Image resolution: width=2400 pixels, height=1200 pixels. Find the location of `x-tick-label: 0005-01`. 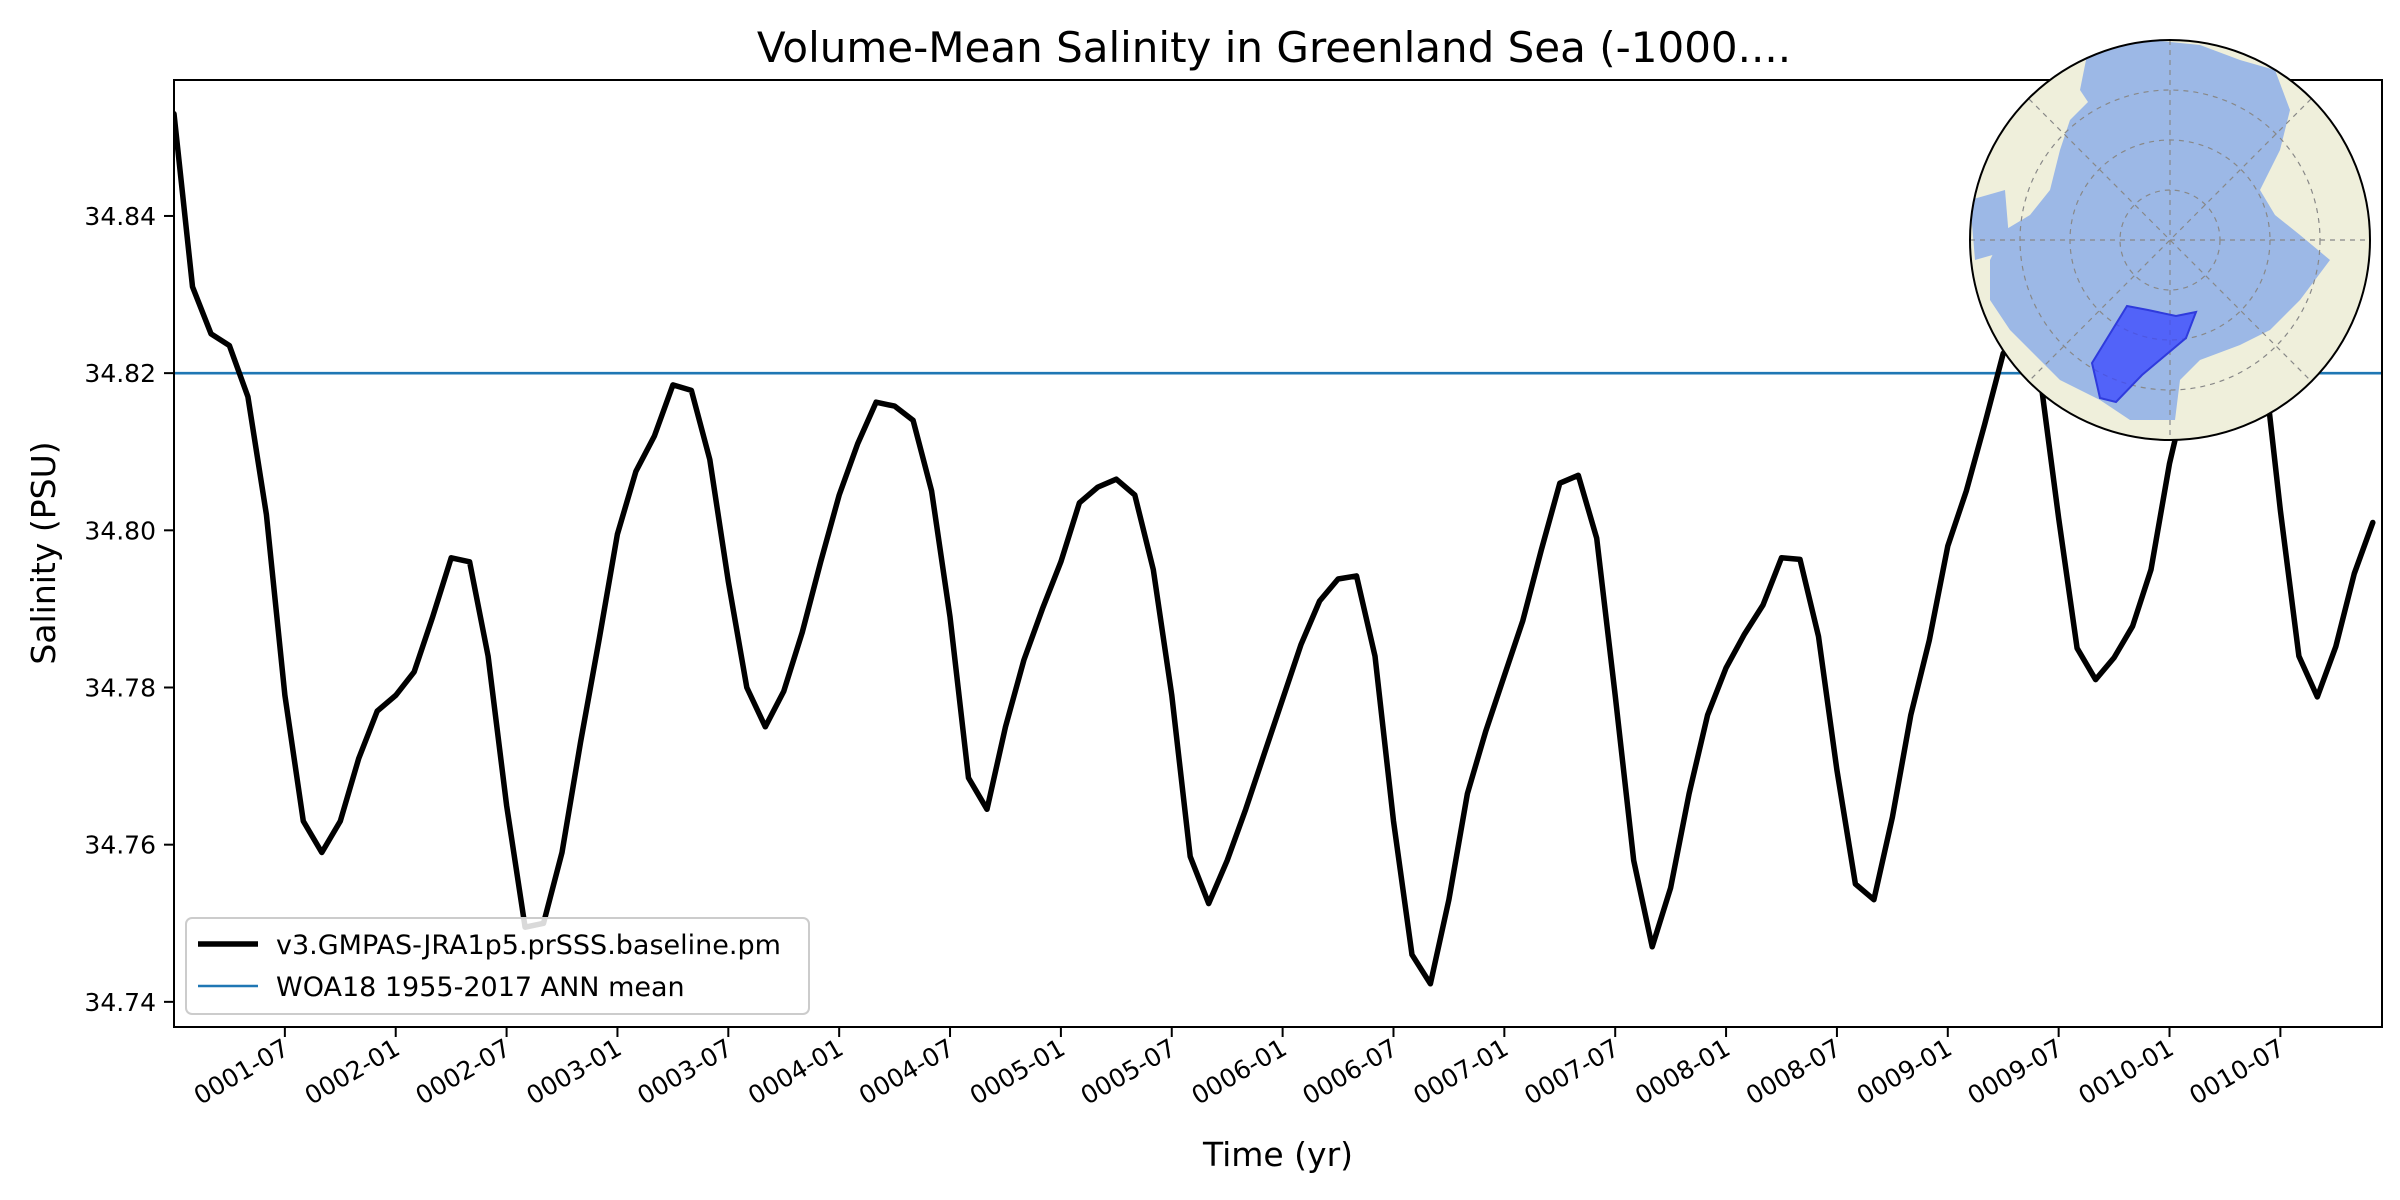

x-tick-label: 0005-01 is located at coordinates (1017, 1071).